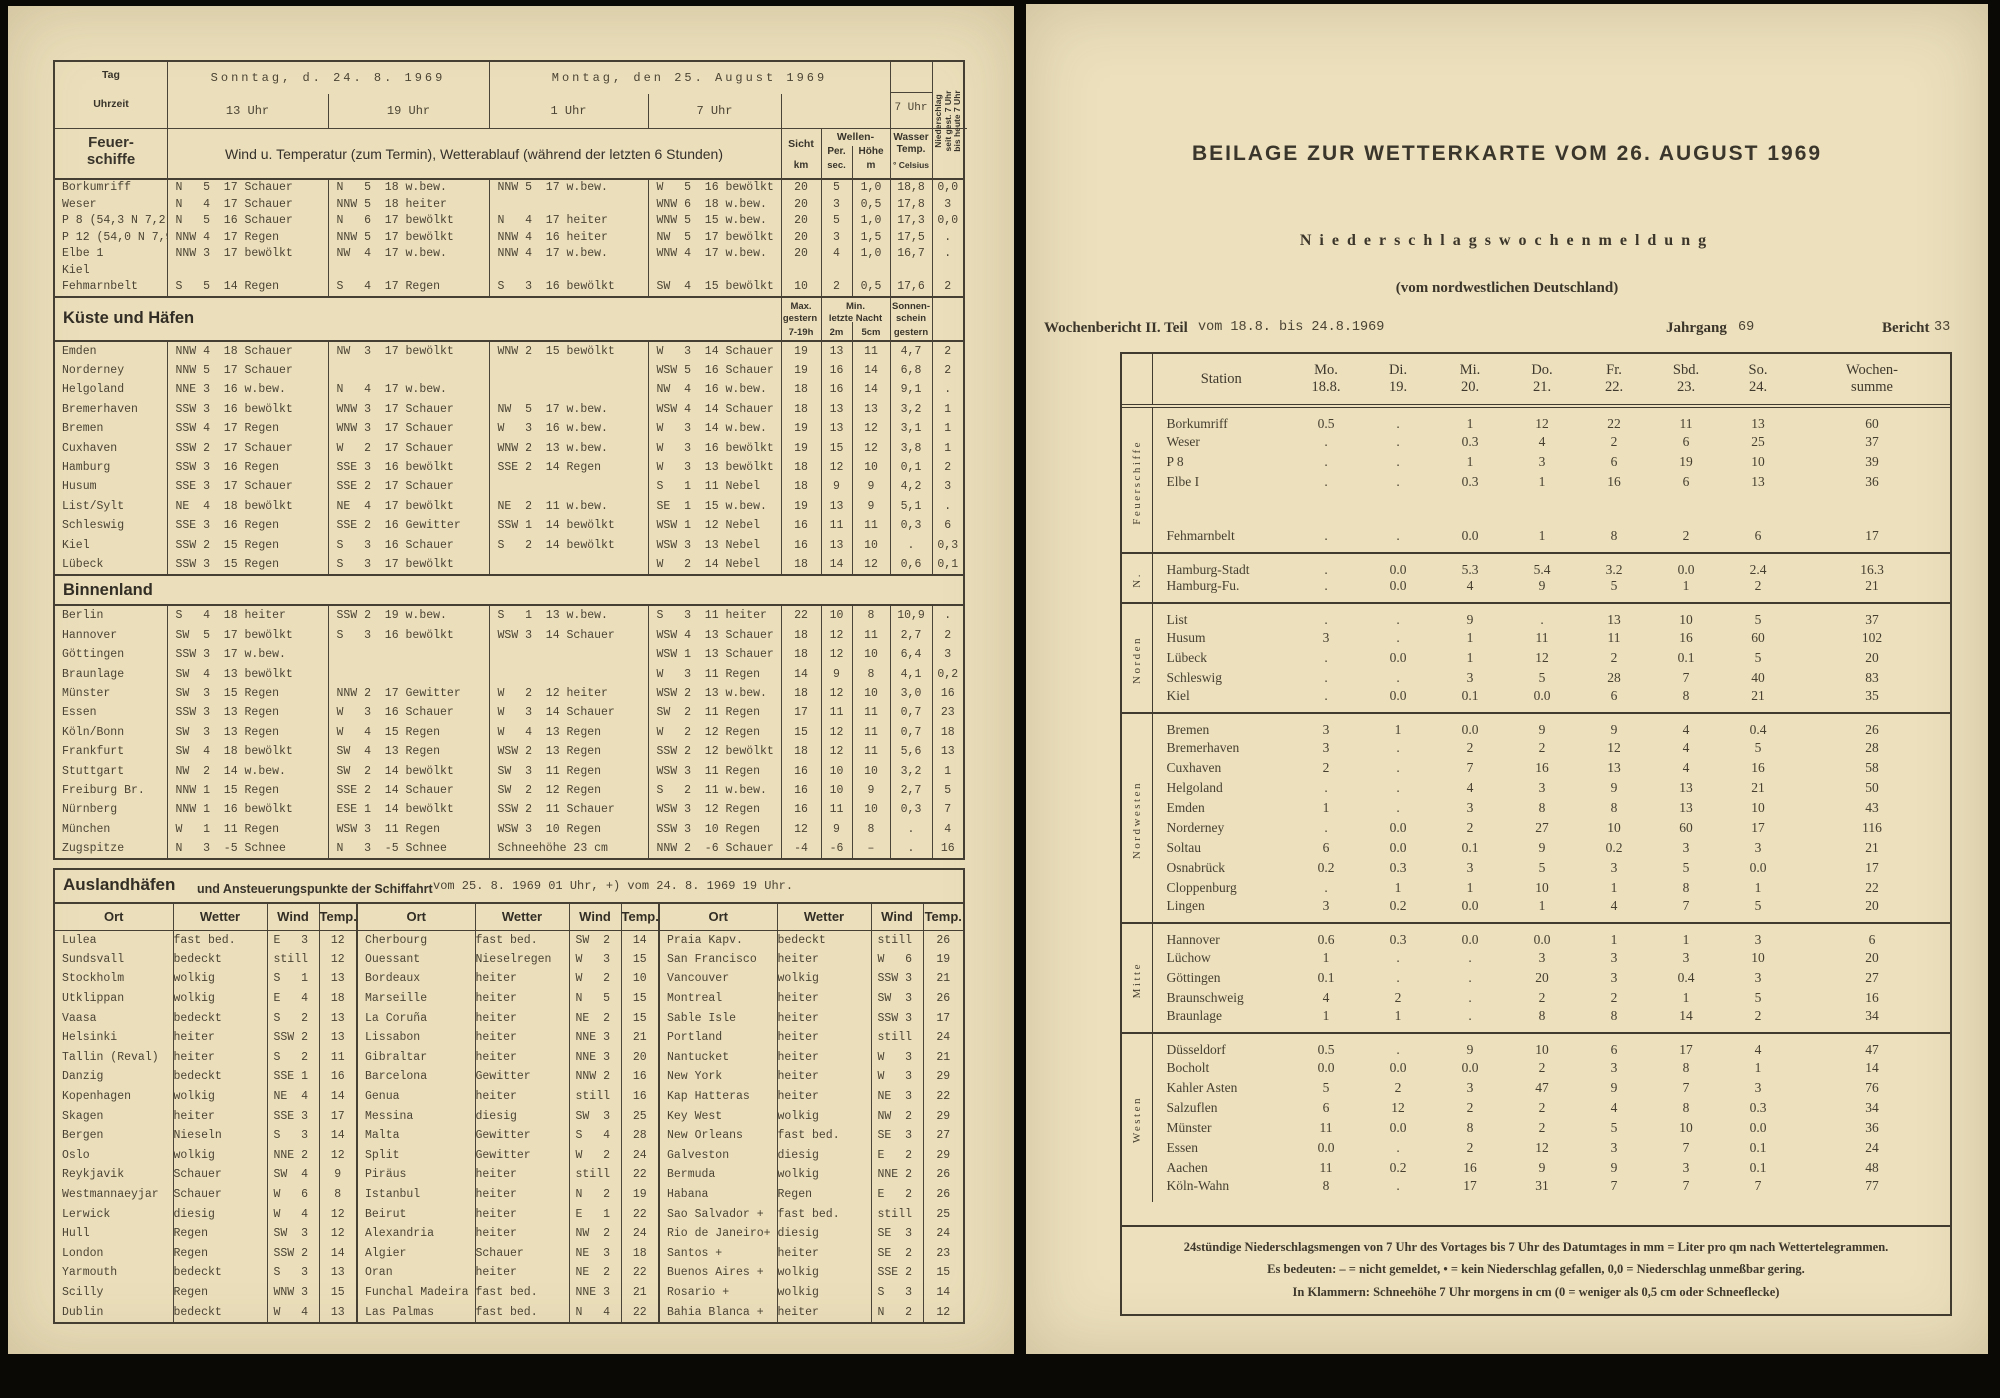  I want to click on weather-cell: SW 3 15 Regen, so click(247, 693).